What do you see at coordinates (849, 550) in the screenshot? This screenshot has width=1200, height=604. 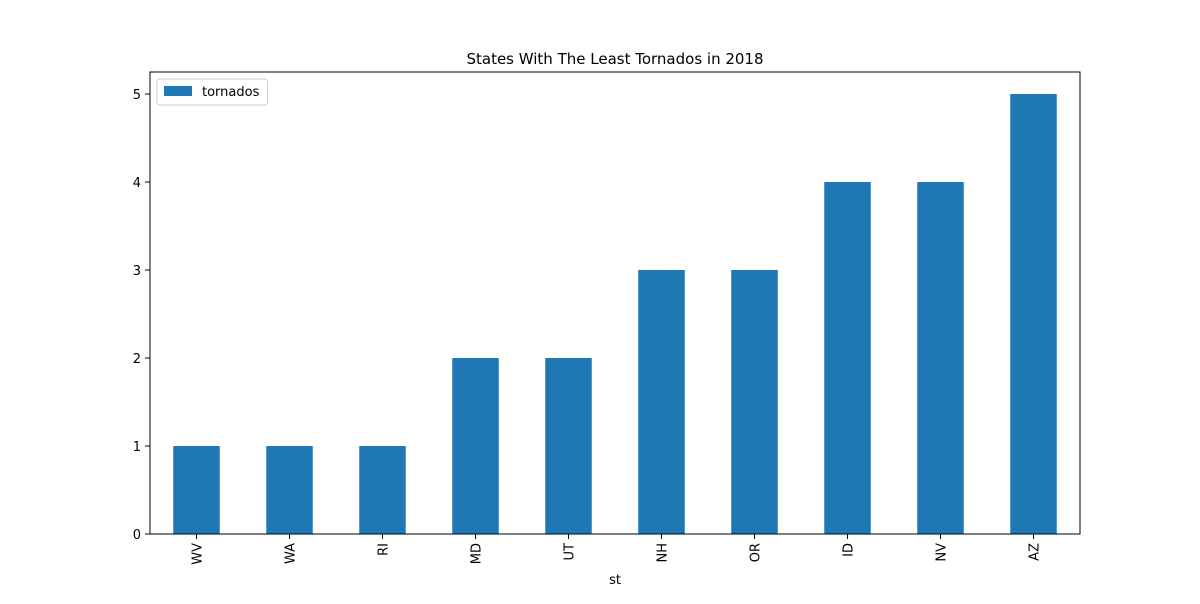 I see `x-tick-label: ID` at bounding box center [849, 550].